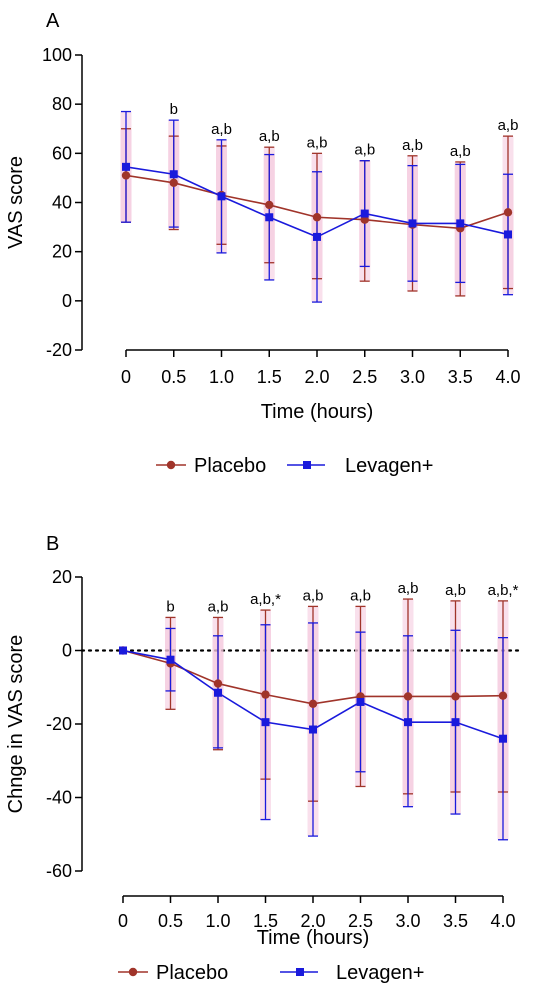 This screenshot has height=999, width=550. I want to click on y-tick-label: 100, so click(57, 55).